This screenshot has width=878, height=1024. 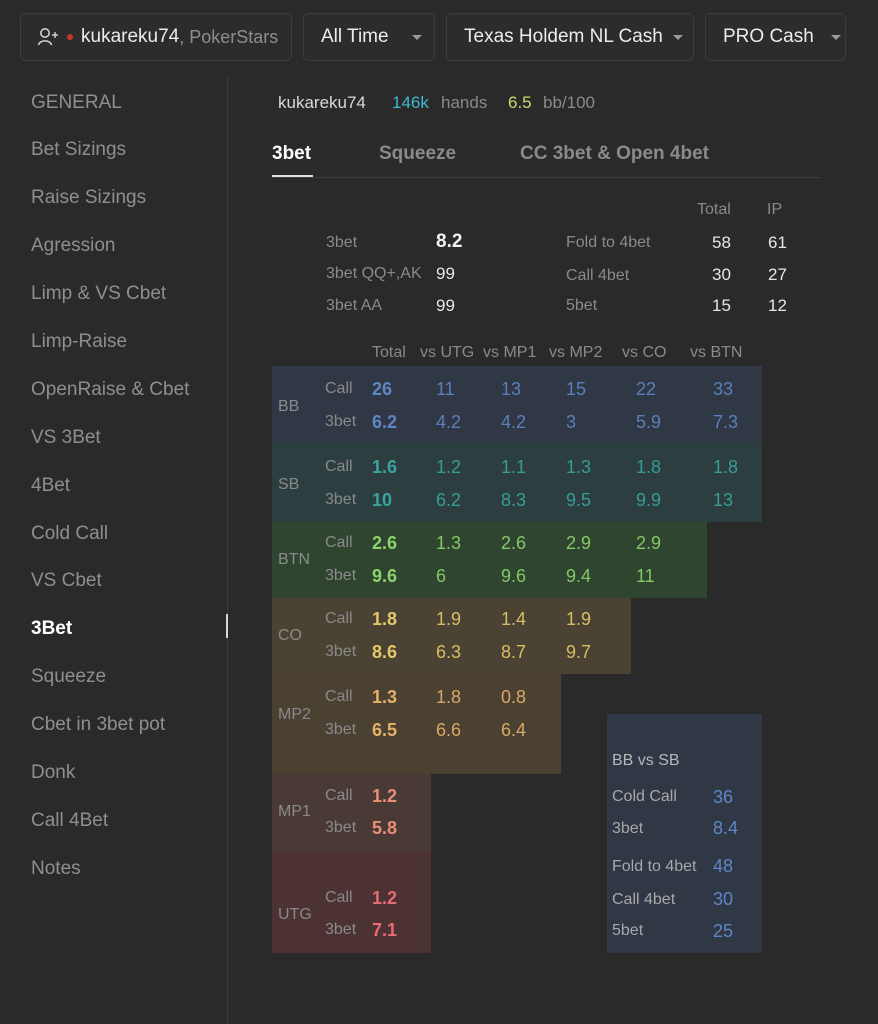 What do you see at coordinates (646, 760) in the screenshot?
I see `bb-vs-sb-title: BB vs SB` at bounding box center [646, 760].